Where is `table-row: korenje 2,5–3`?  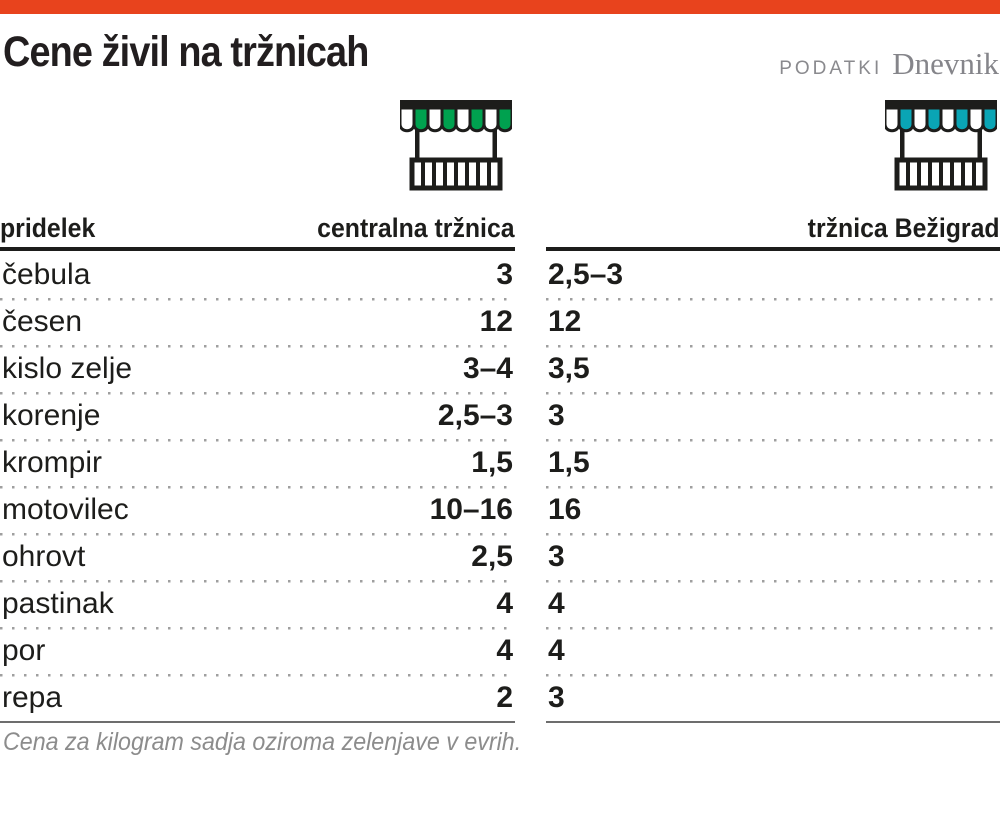
table-row: korenje 2,5–3 is located at coordinates (257, 415).